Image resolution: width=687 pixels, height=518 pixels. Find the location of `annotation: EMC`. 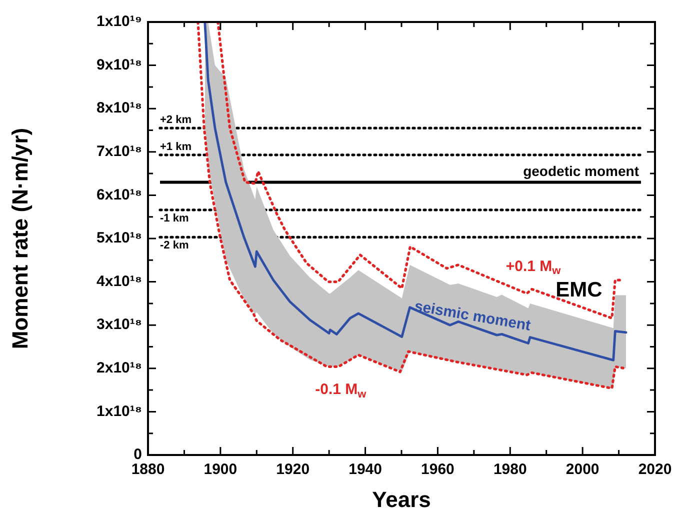

annotation: EMC is located at coordinates (579, 290).